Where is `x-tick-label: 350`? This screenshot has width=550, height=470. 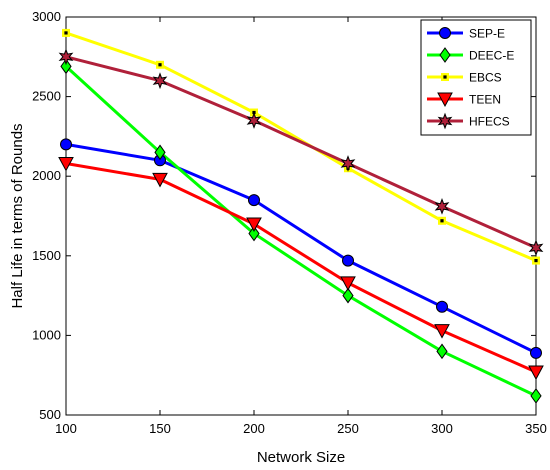
x-tick-label: 350 is located at coordinates (536, 428).